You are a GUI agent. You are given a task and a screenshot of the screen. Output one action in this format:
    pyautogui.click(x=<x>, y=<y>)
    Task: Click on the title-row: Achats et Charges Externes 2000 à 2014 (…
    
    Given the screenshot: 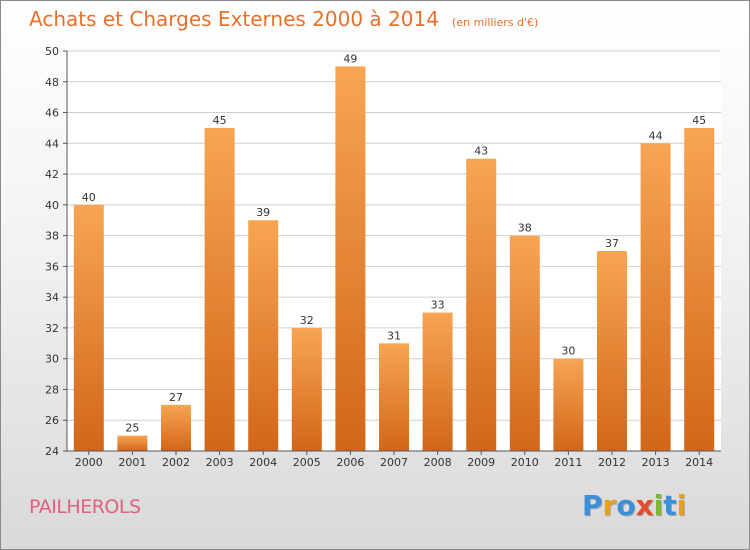 What is the action you would take?
    pyautogui.click(x=283, y=19)
    